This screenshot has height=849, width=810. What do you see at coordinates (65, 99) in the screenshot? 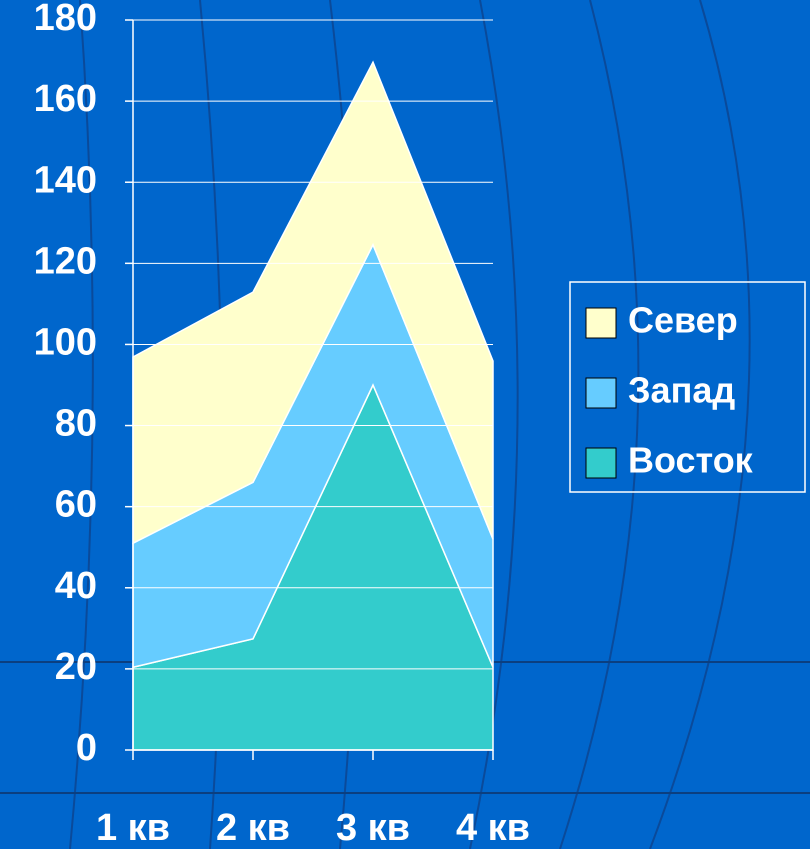
I see `y-tick-label: 160` at bounding box center [65, 99].